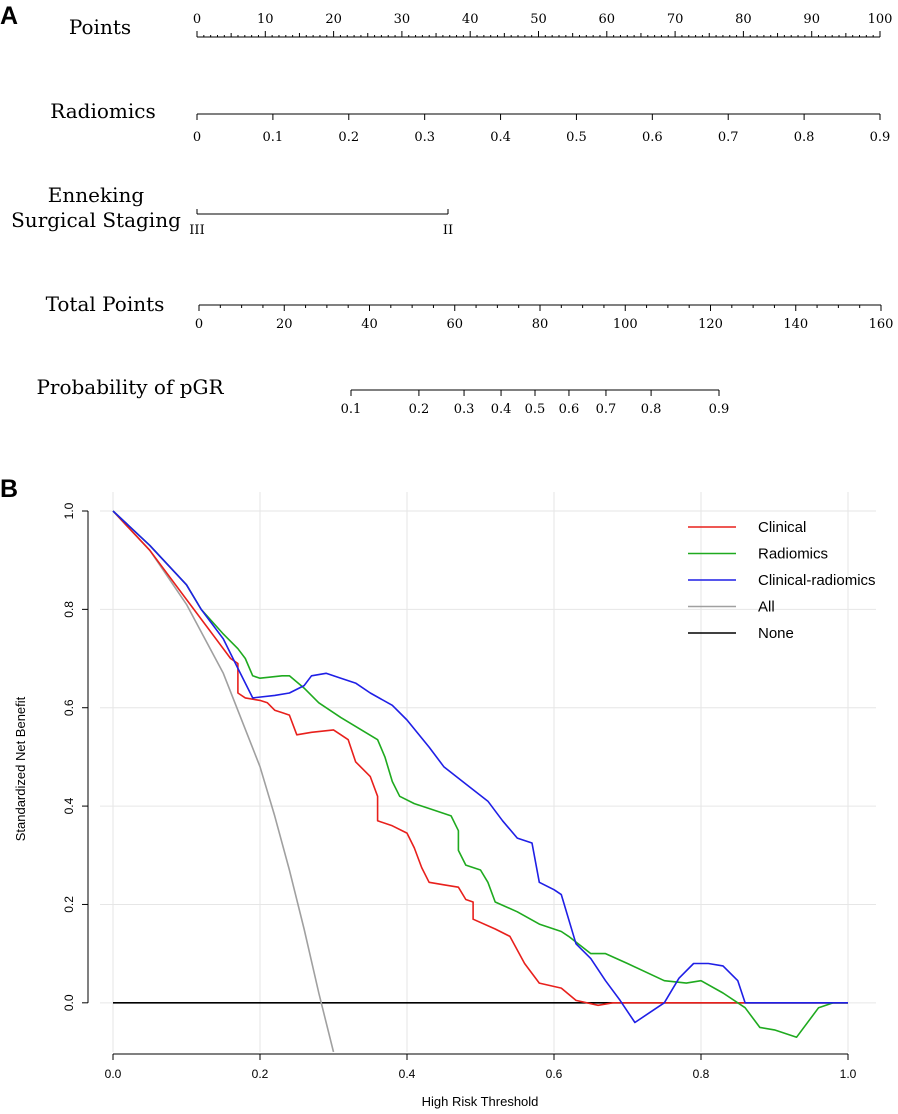 The image size is (898, 1114). What do you see at coordinates (424, 137) in the screenshot?
I see `radiomics-tick-label: 0.3` at bounding box center [424, 137].